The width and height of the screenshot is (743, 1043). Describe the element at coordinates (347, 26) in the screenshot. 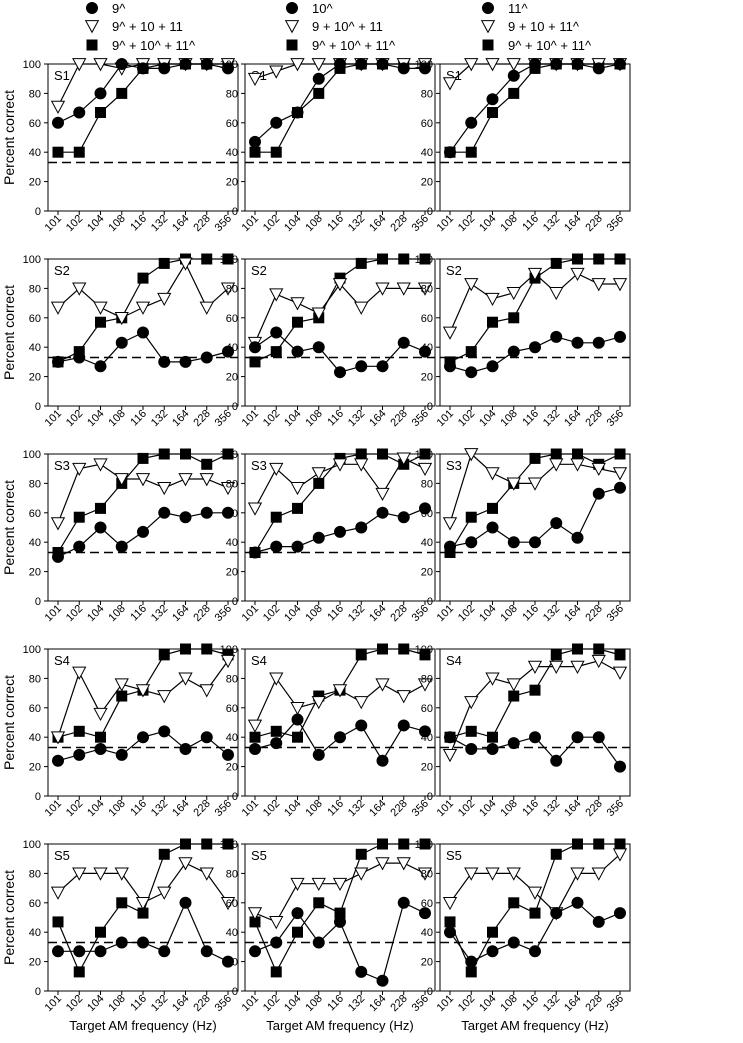

I see `legend-entry: 9 + 10^ + 11` at that location.